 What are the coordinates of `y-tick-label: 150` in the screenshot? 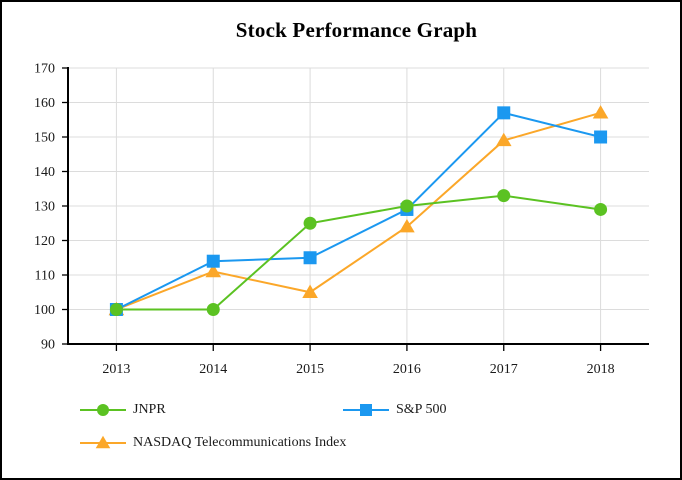 It's located at (44, 138).